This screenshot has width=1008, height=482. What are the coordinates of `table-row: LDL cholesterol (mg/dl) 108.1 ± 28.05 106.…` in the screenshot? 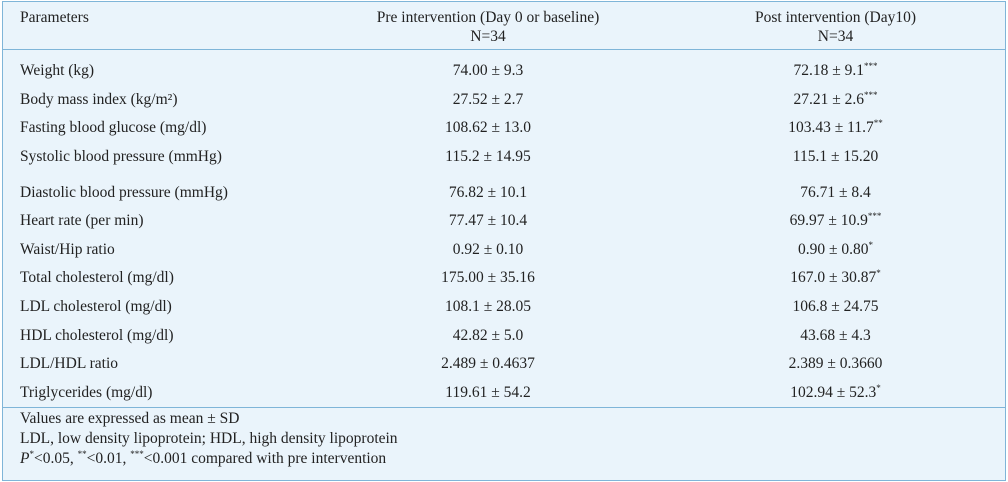 It's located at (504, 306).